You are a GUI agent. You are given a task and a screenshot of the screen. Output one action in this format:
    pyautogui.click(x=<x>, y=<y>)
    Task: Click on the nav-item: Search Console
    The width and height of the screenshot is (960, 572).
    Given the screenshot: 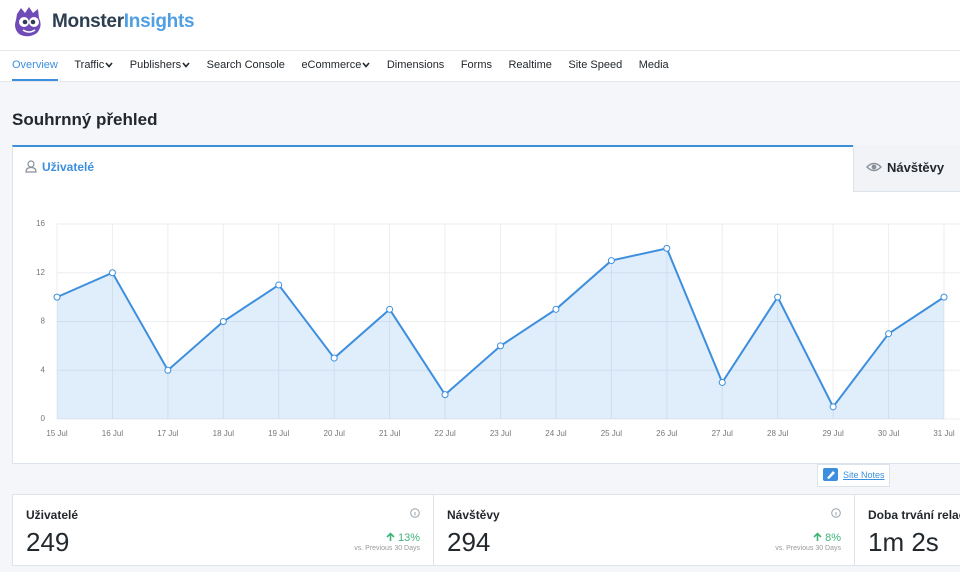 What is the action you would take?
    pyautogui.click(x=246, y=66)
    